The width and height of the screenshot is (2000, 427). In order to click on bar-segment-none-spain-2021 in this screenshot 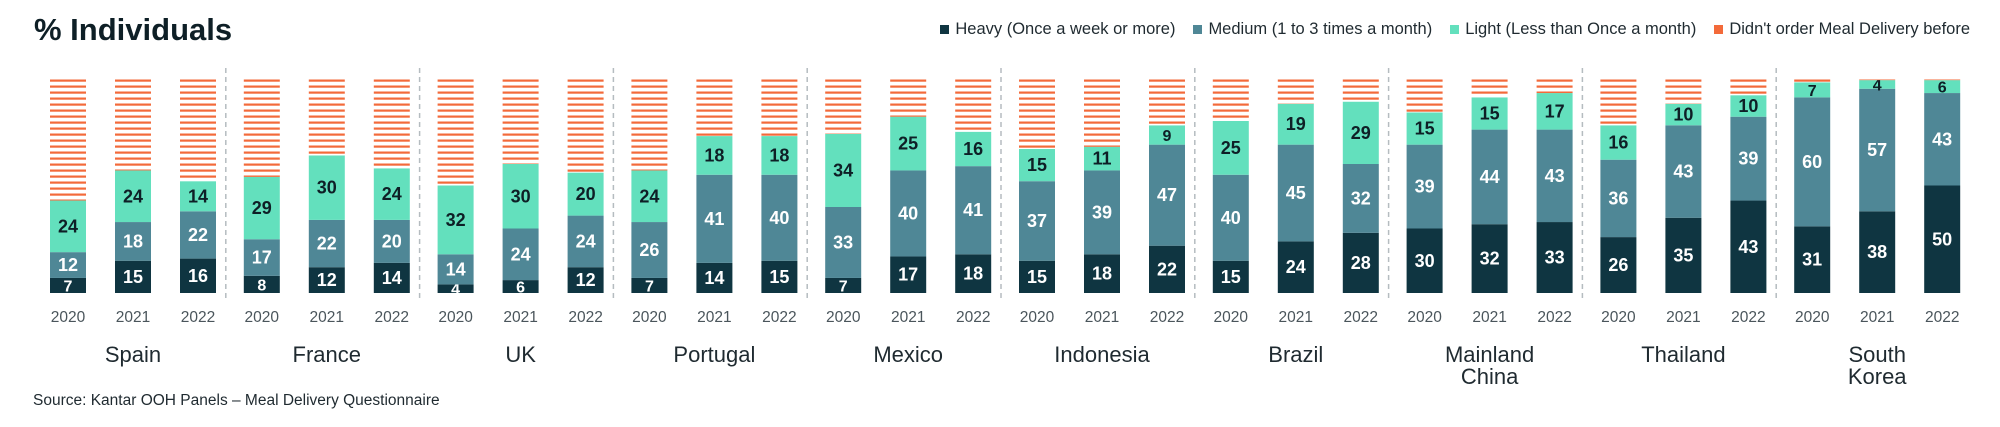, I will do `click(133, 124)`.